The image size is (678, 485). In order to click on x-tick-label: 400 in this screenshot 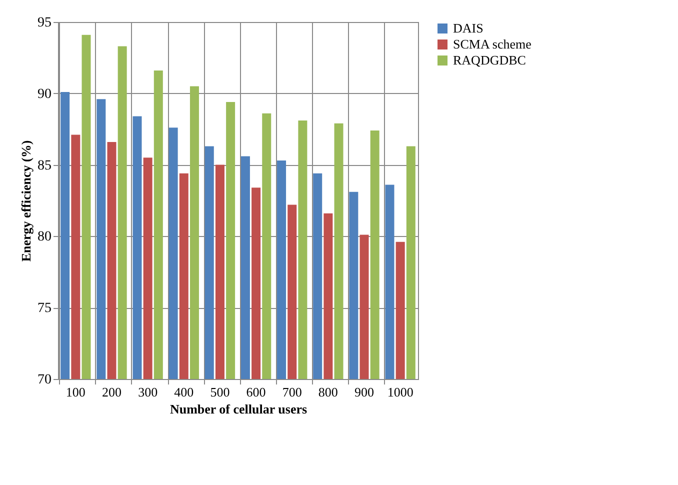, I will do `click(184, 392)`.